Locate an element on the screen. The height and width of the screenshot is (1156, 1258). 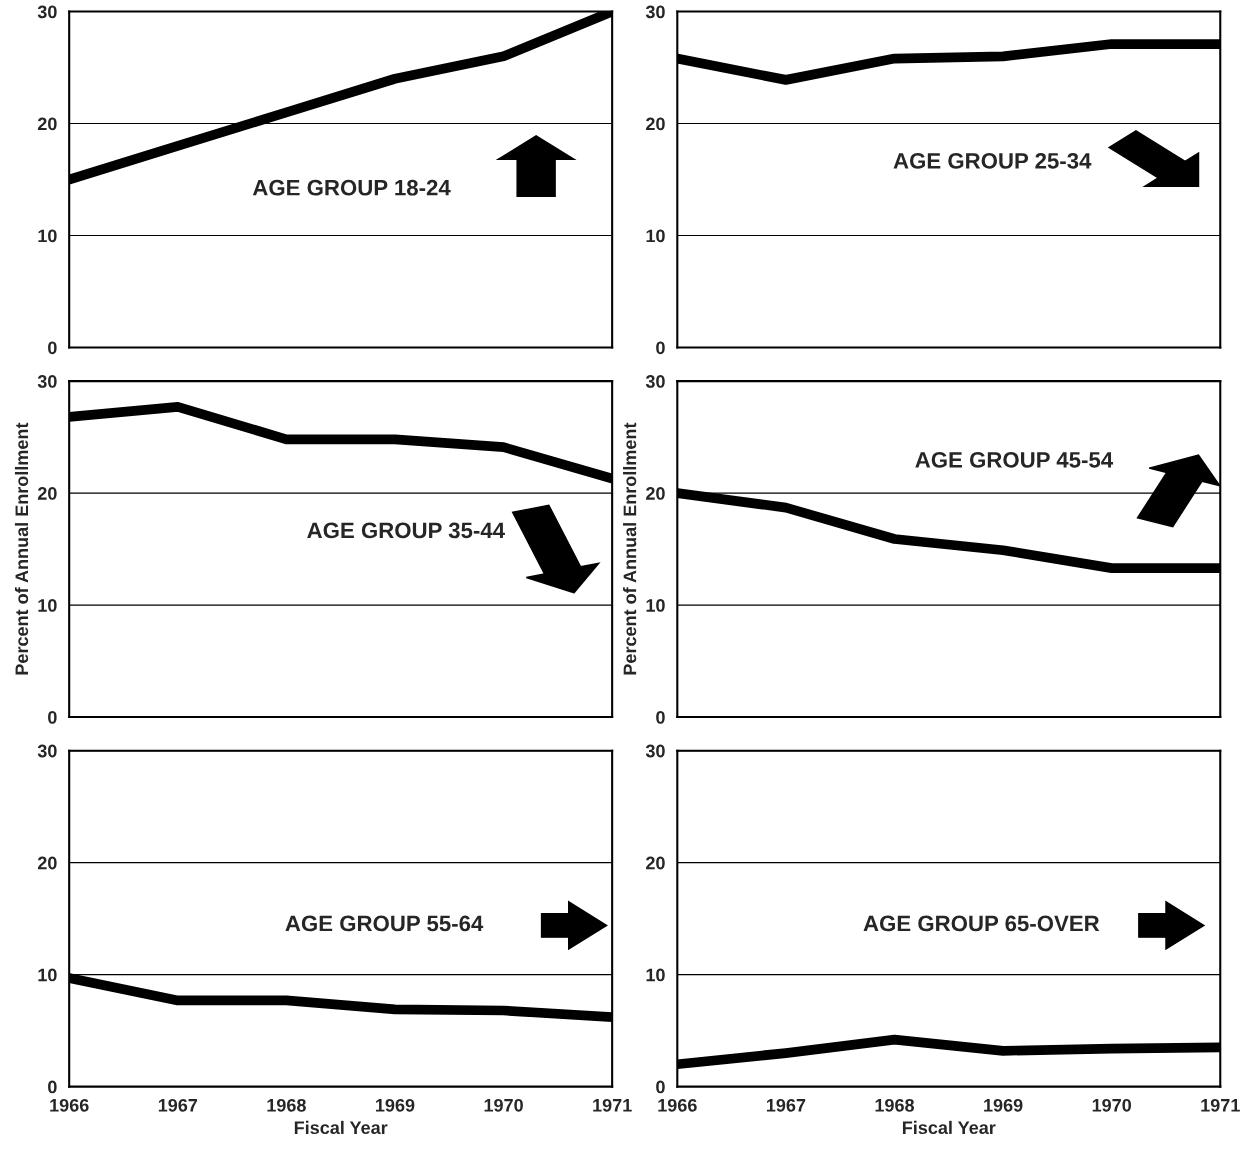
annotation: AGE GROUP 55-64 is located at coordinates (384, 923).